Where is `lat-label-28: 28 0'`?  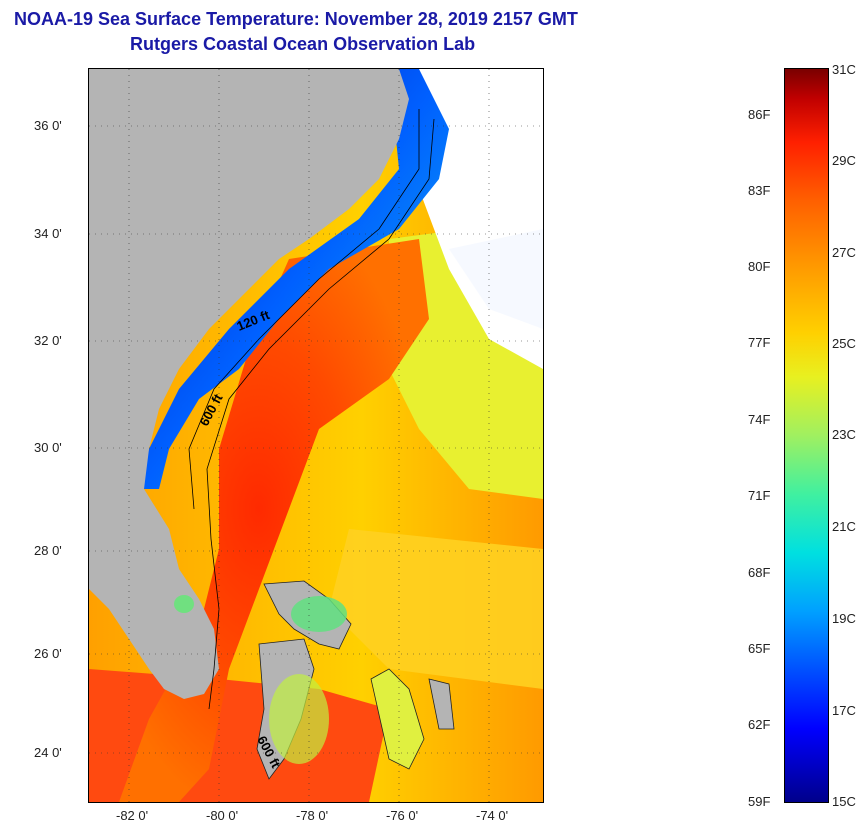 lat-label-28: 28 0' is located at coordinates (48, 550).